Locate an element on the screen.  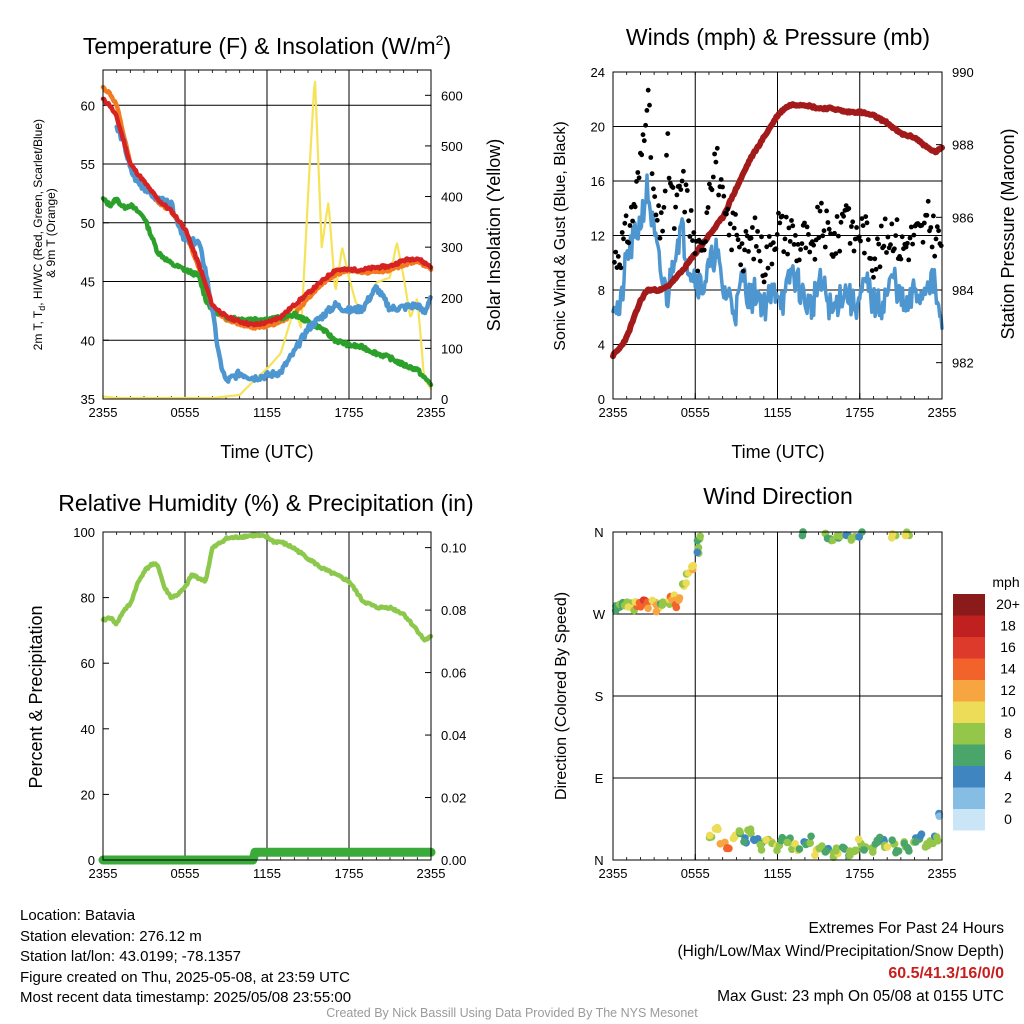
legend-label: 20+ is located at coordinates (1008, 604).